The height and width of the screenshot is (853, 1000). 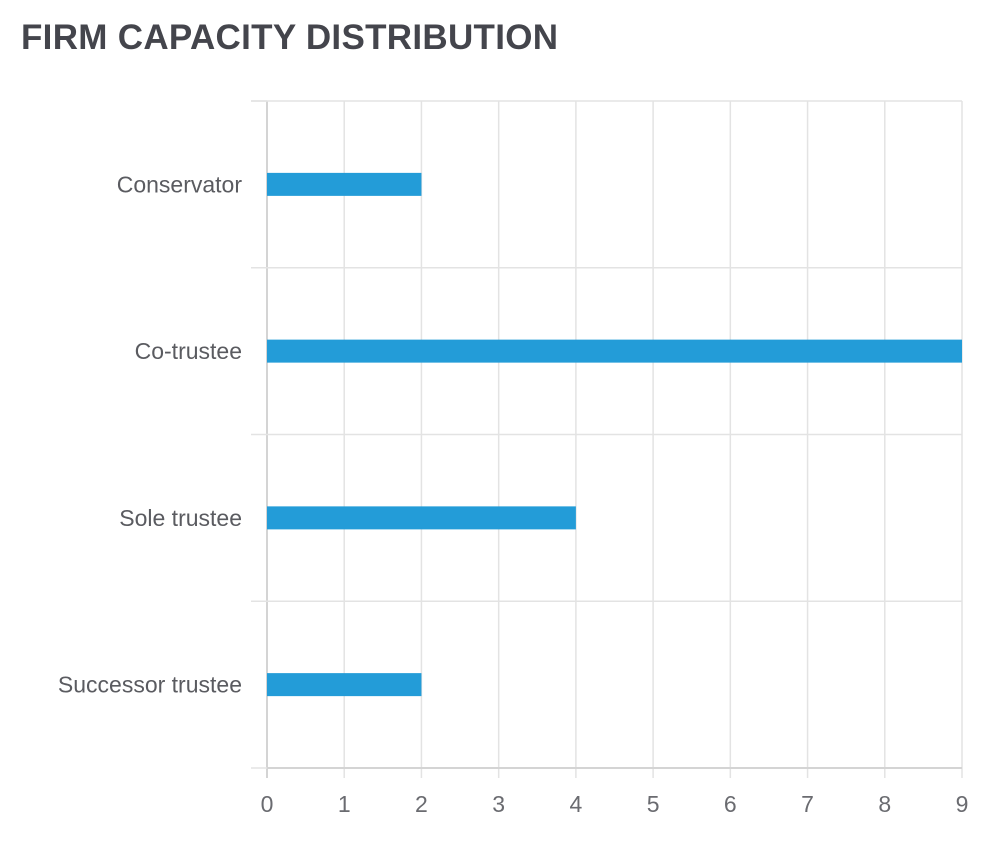 I want to click on bar-conservator, so click(x=344, y=184).